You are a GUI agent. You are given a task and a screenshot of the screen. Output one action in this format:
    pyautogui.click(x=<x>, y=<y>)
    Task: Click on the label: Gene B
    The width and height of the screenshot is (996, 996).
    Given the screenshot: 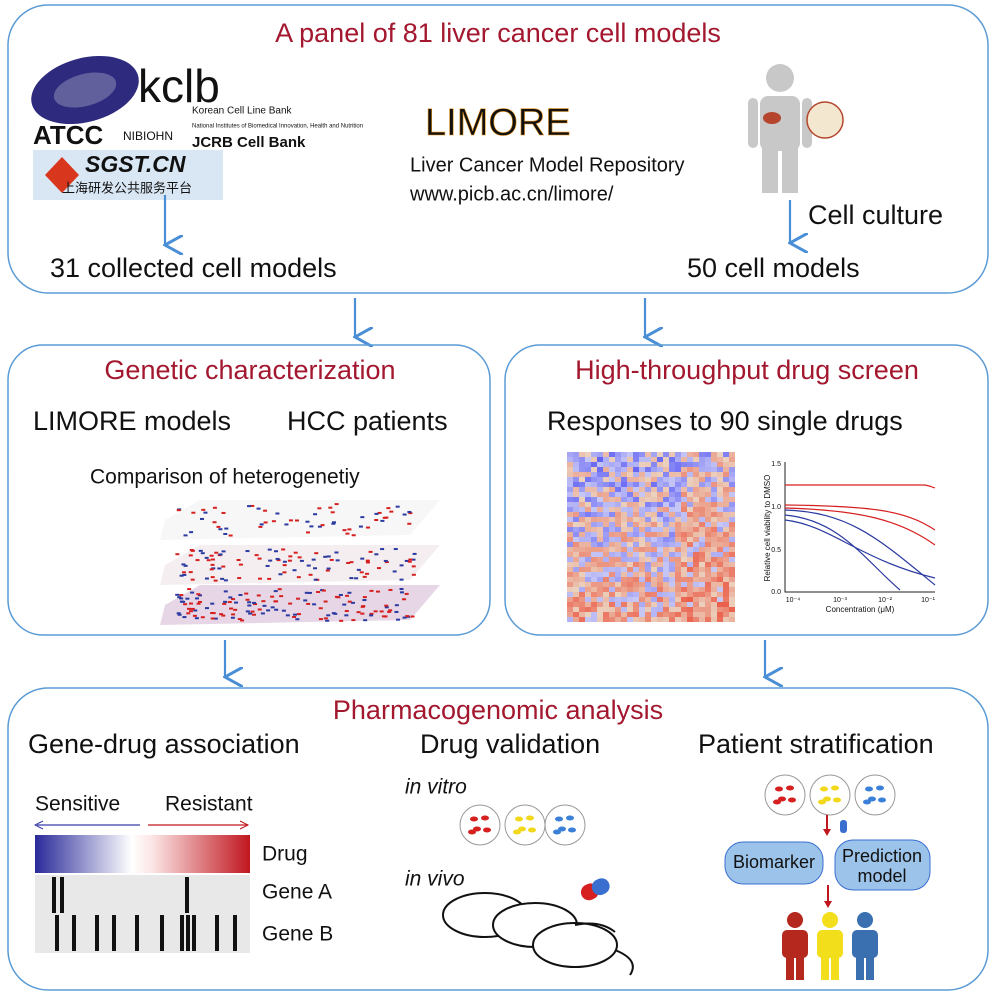 What is the action you would take?
    pyautogui.click(x=297, y=934)
    